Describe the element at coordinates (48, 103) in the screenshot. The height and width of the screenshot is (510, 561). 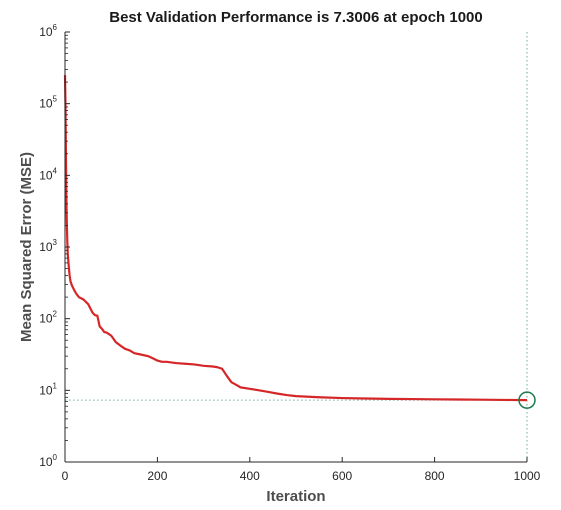
I see `y-tick-label: 10⁵` at that location.